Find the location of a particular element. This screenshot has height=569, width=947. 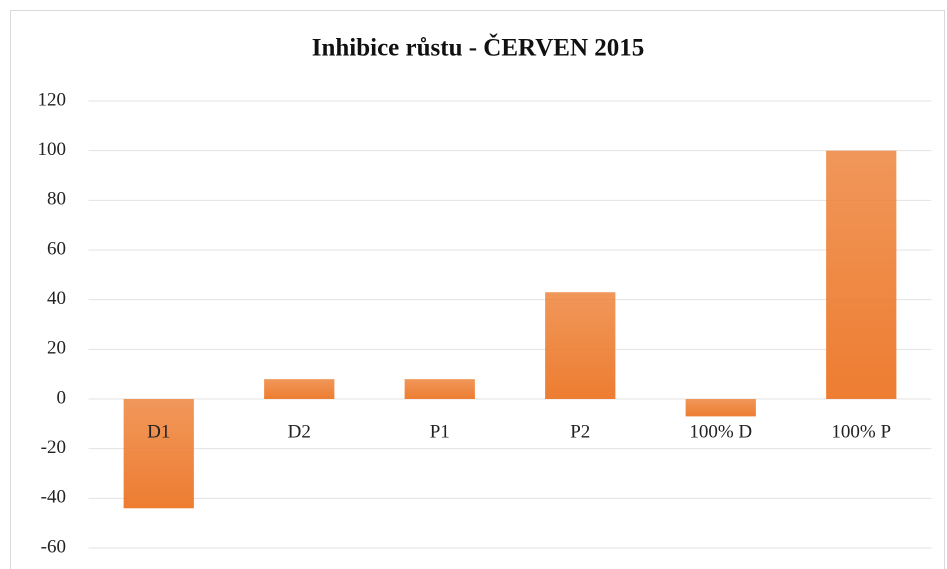

x-tick-label: 100% P is located at coordinates (861, 431).